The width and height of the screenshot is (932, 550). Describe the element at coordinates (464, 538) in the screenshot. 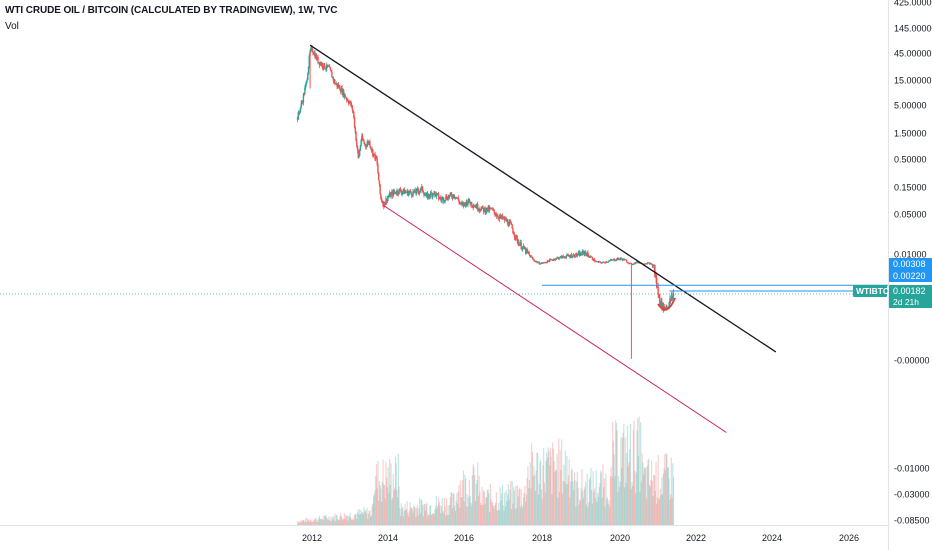

I see `x-tick-label: 2016` at that location.